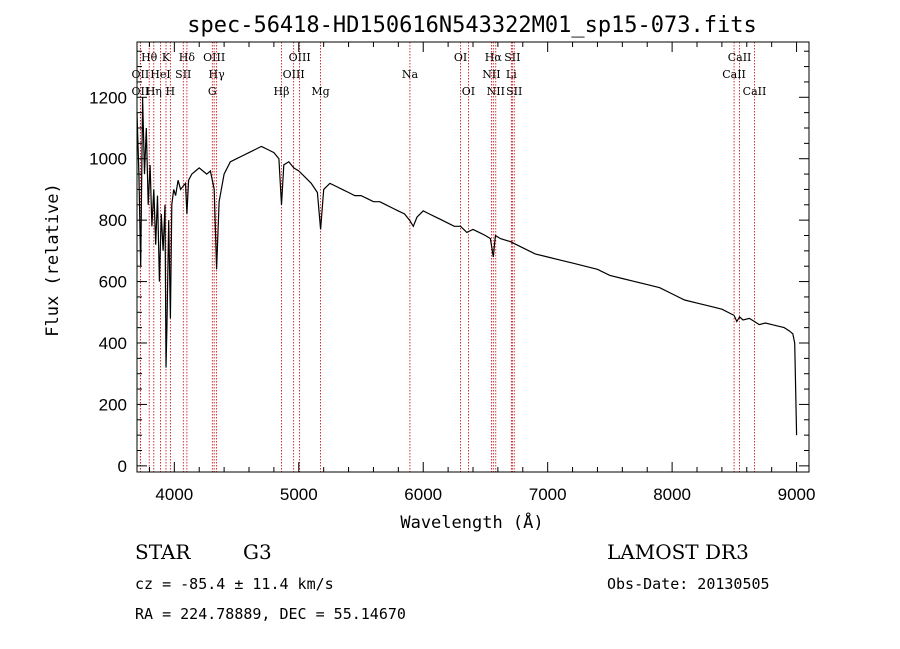  Describe the element at coordinates (183, 74) in the screenshot. I see `line-label-7: SII` at that location.